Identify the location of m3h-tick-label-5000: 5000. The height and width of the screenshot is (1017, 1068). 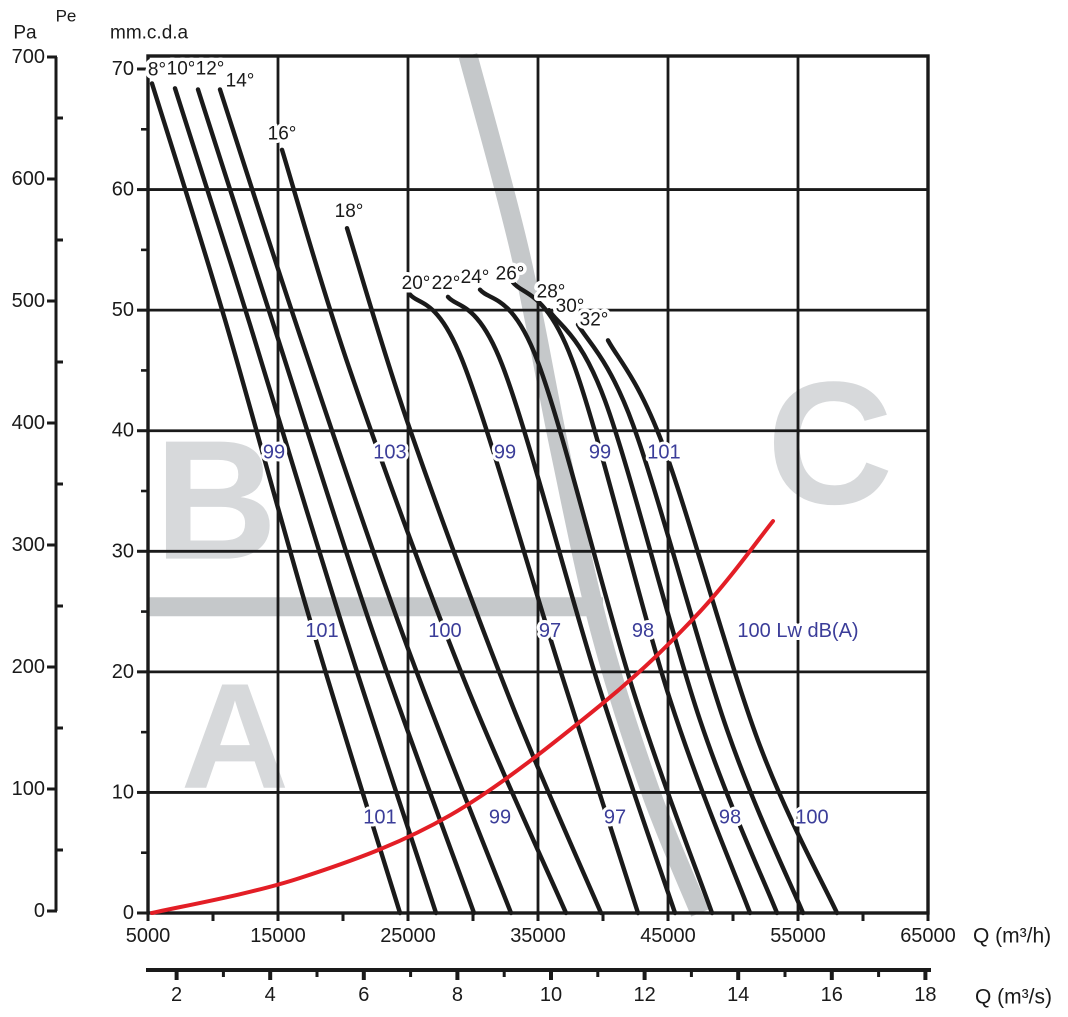
(148, 936).